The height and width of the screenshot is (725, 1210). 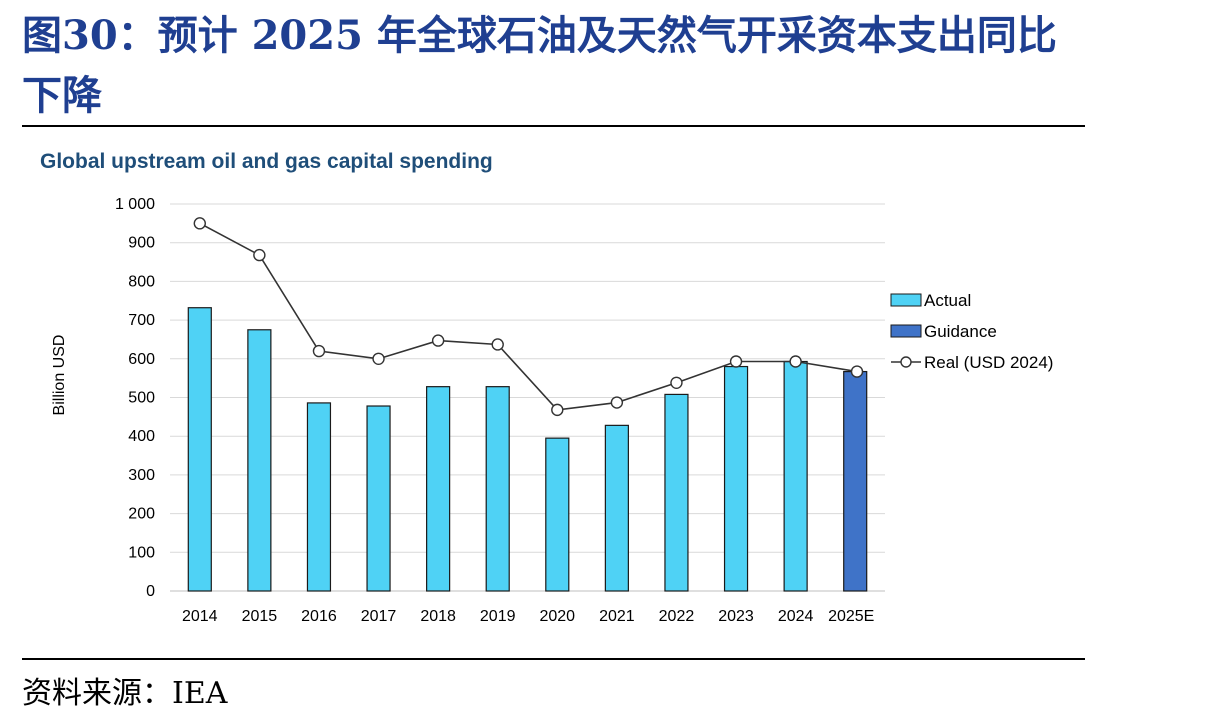 I want to click on x-tick-label: 2025E, so click(x=851, y=616).